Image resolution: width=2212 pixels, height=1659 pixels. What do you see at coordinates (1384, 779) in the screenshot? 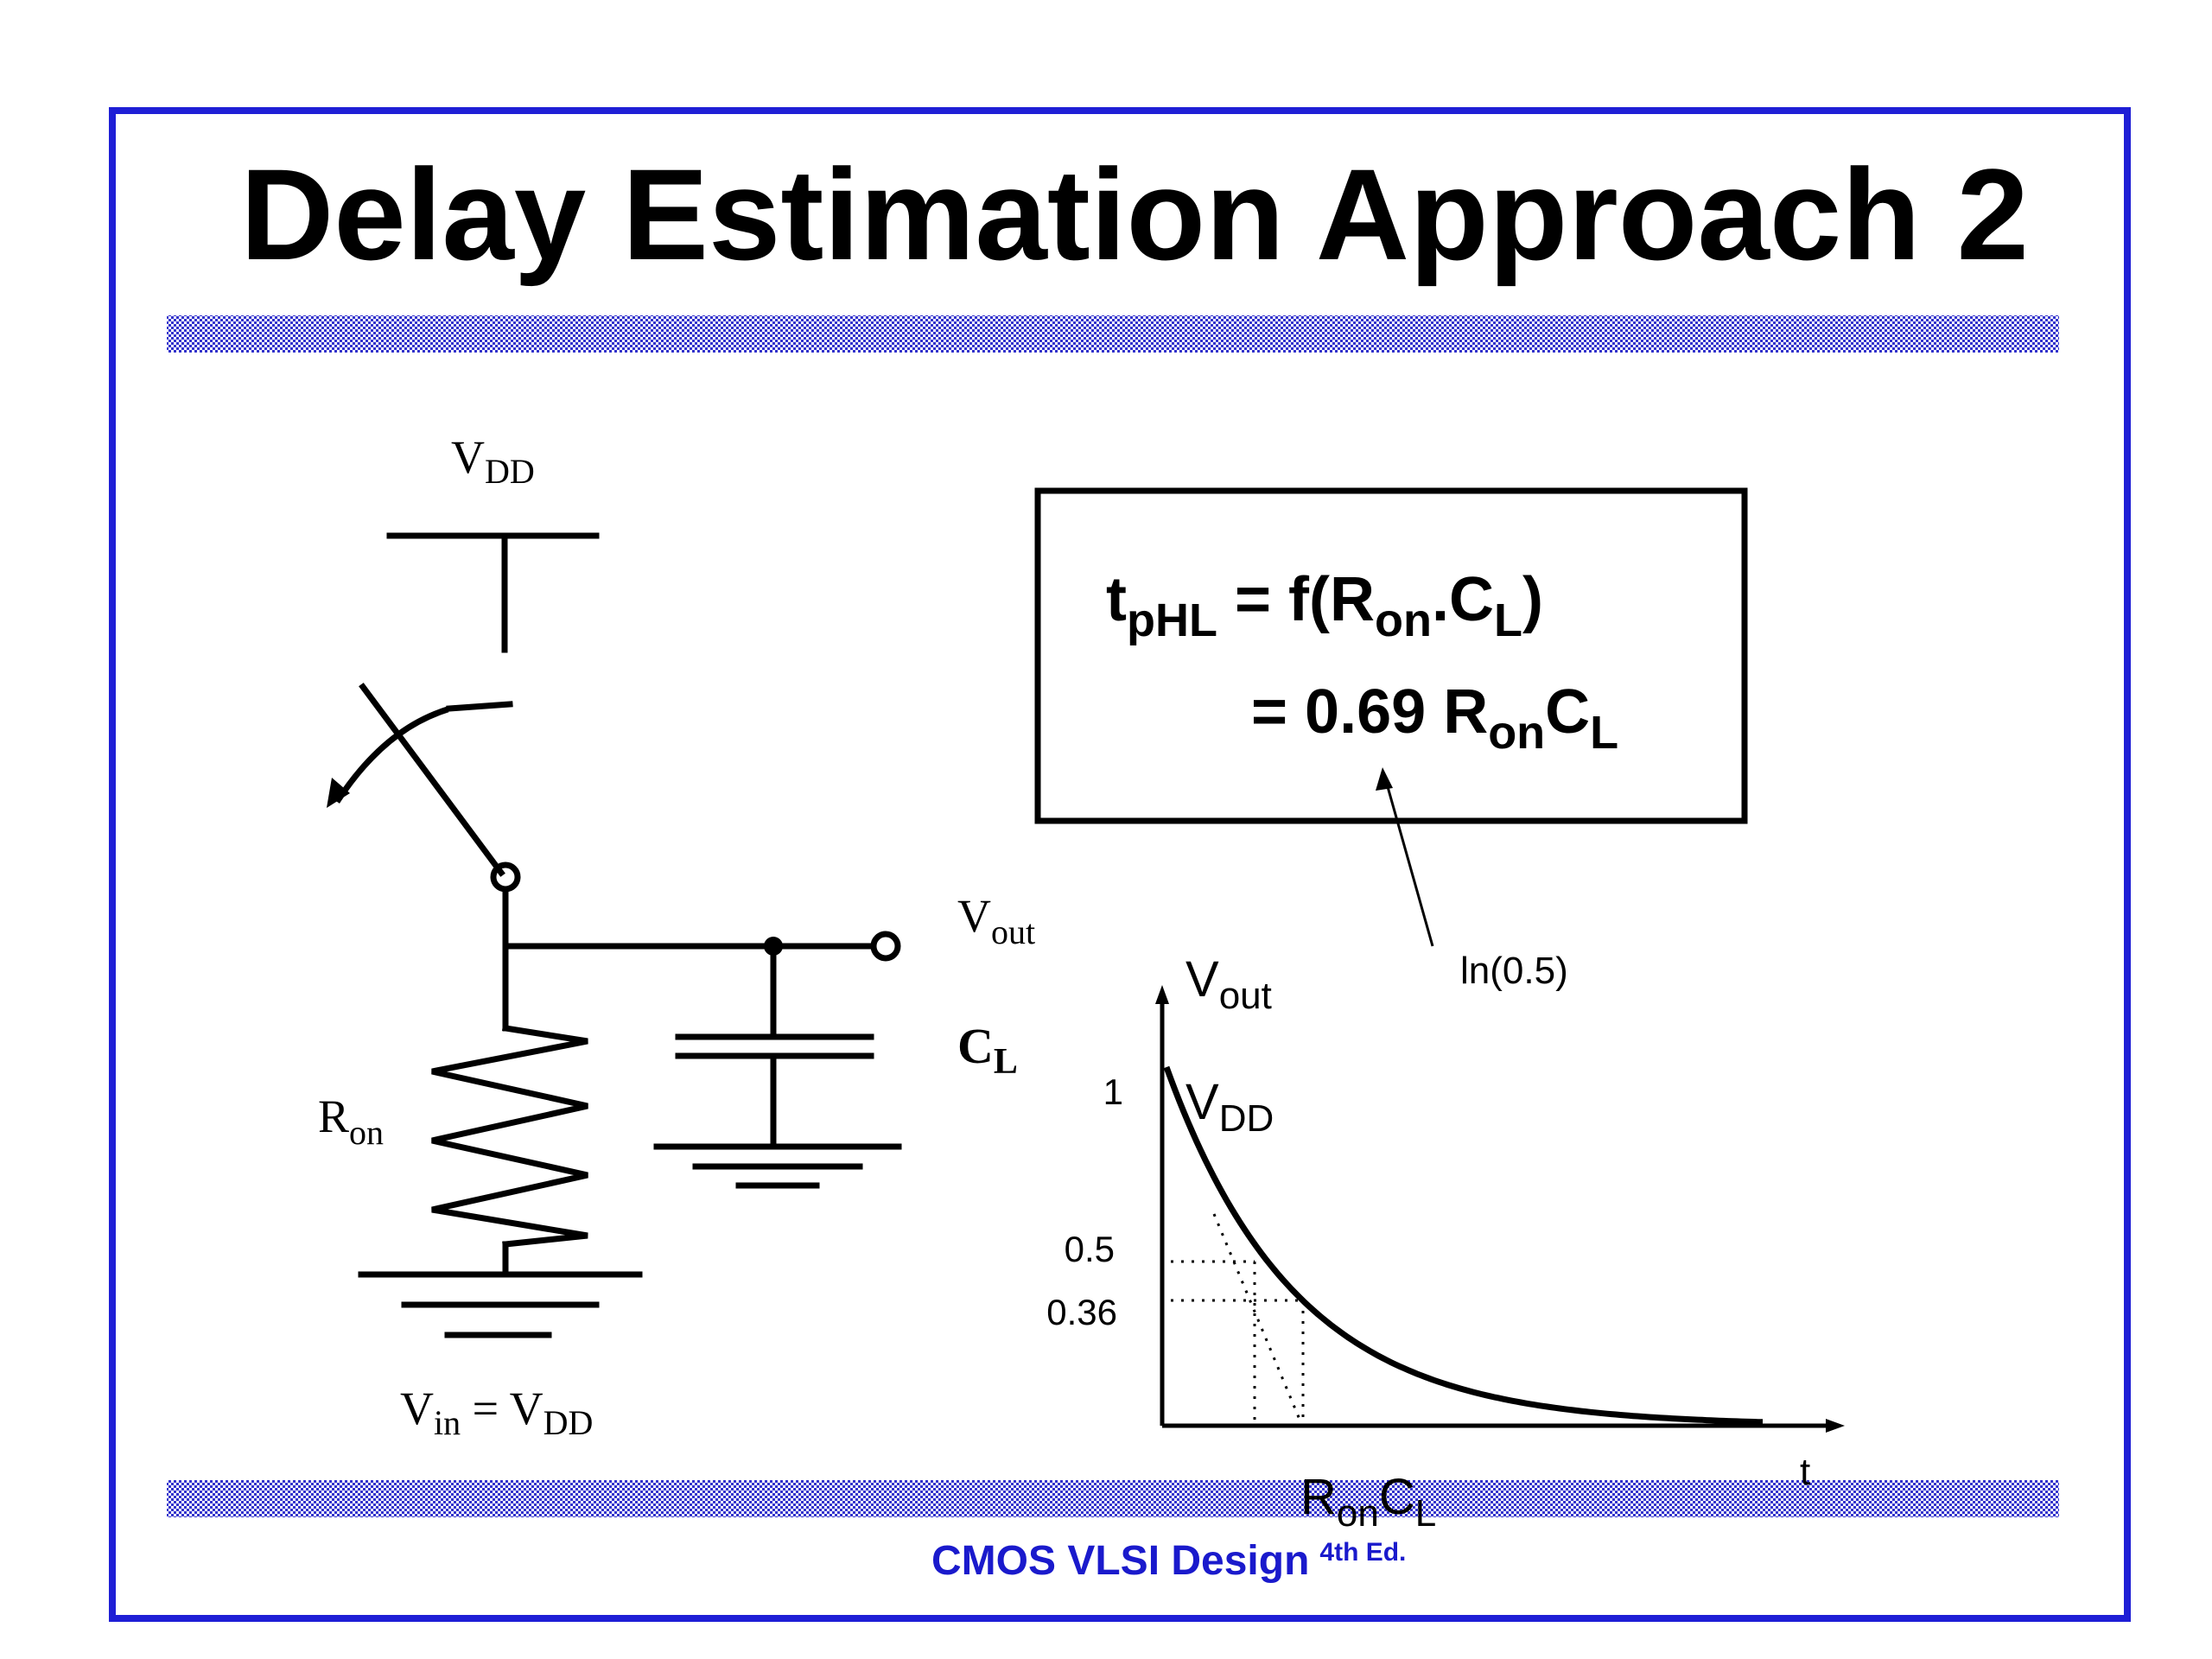
I see `ln-pointer-arrowhead` at bounding box center [1384, 779].